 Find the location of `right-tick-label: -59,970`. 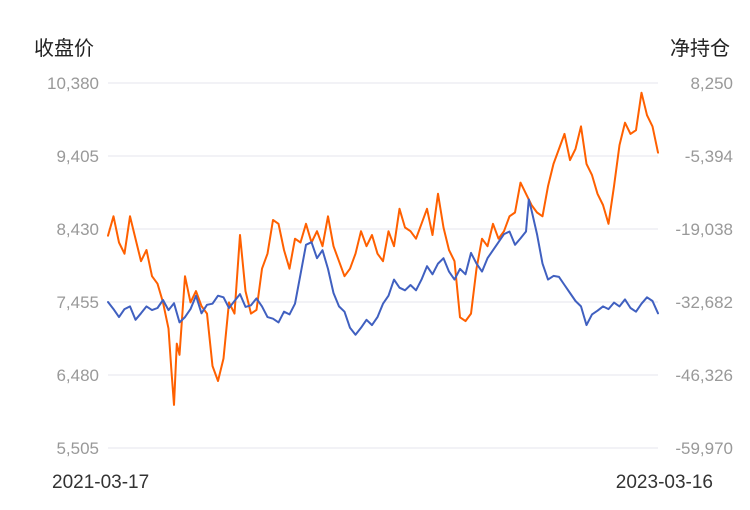

right-tick-label: -59,970 is located at coordinates (704, 448).